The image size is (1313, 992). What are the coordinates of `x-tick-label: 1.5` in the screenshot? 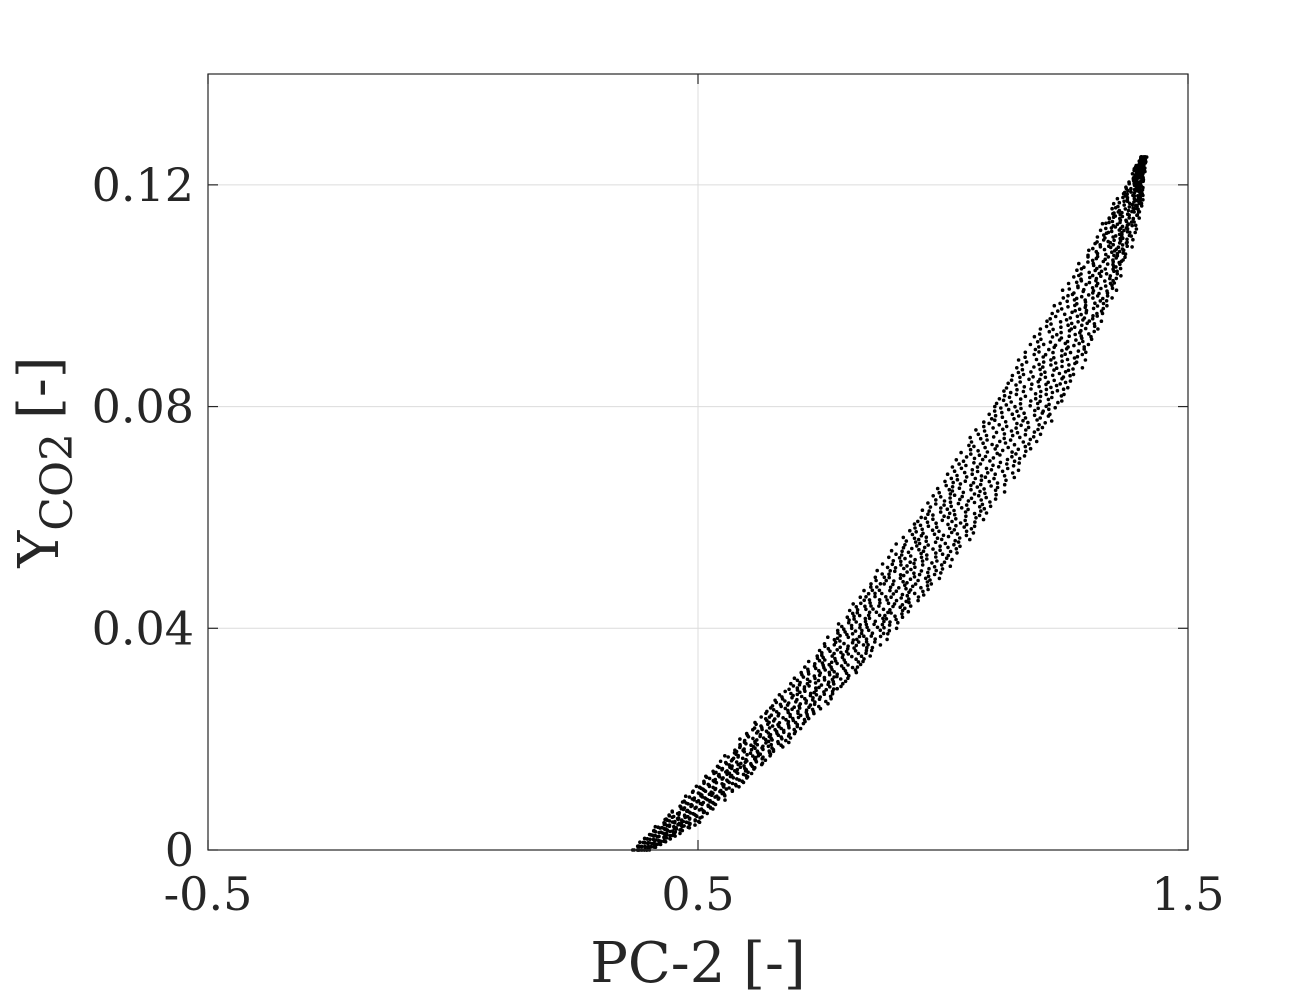 It's located at (1187, 894).